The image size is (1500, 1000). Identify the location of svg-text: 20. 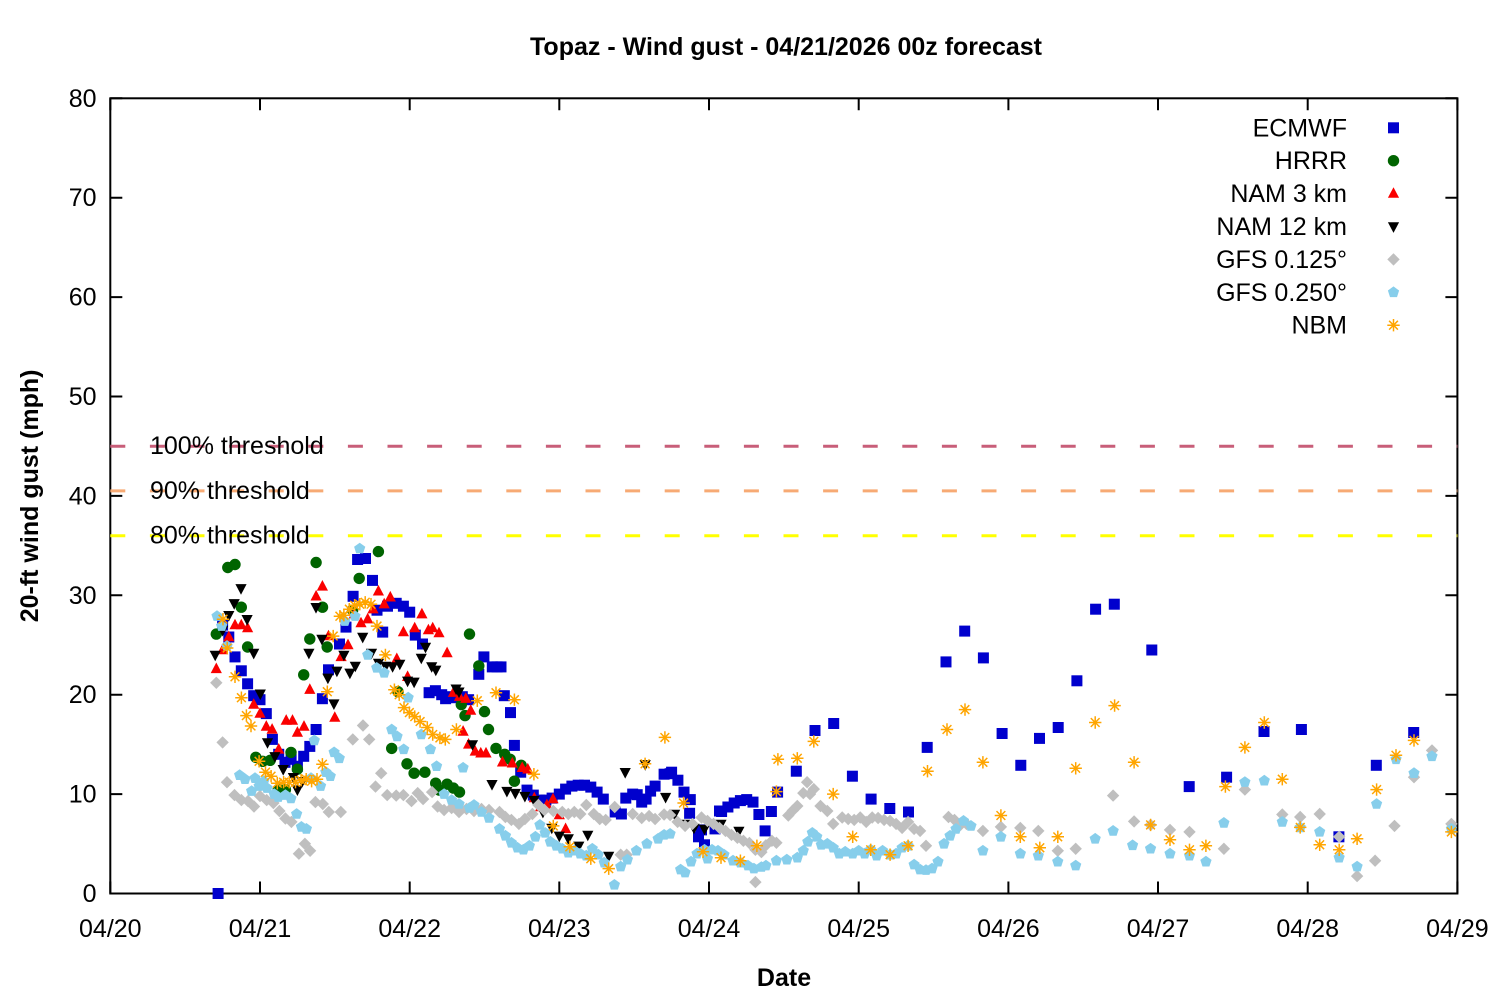
(83, 695).